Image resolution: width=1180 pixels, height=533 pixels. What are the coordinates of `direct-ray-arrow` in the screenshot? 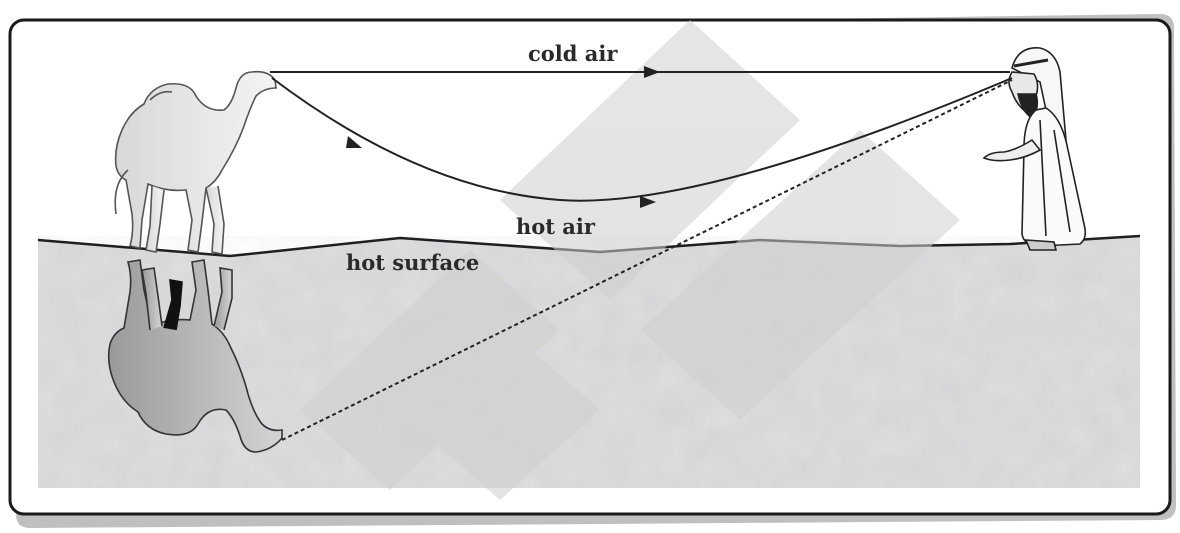 It's located at (652, 72).